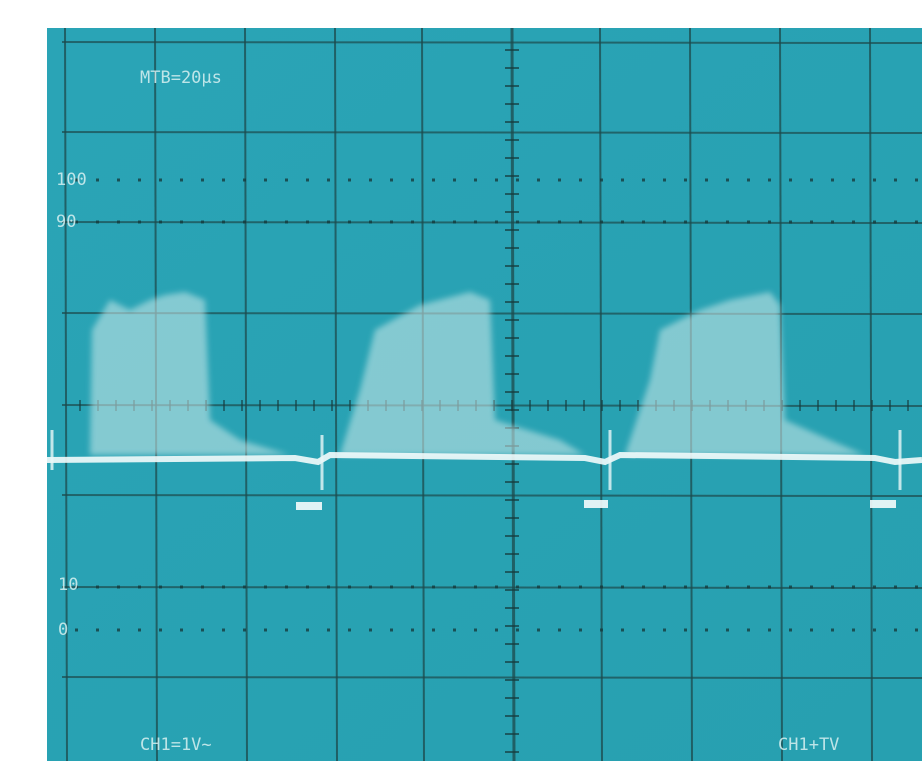  I want to click on channel-label: CH1=1V~, so click(176, 745).